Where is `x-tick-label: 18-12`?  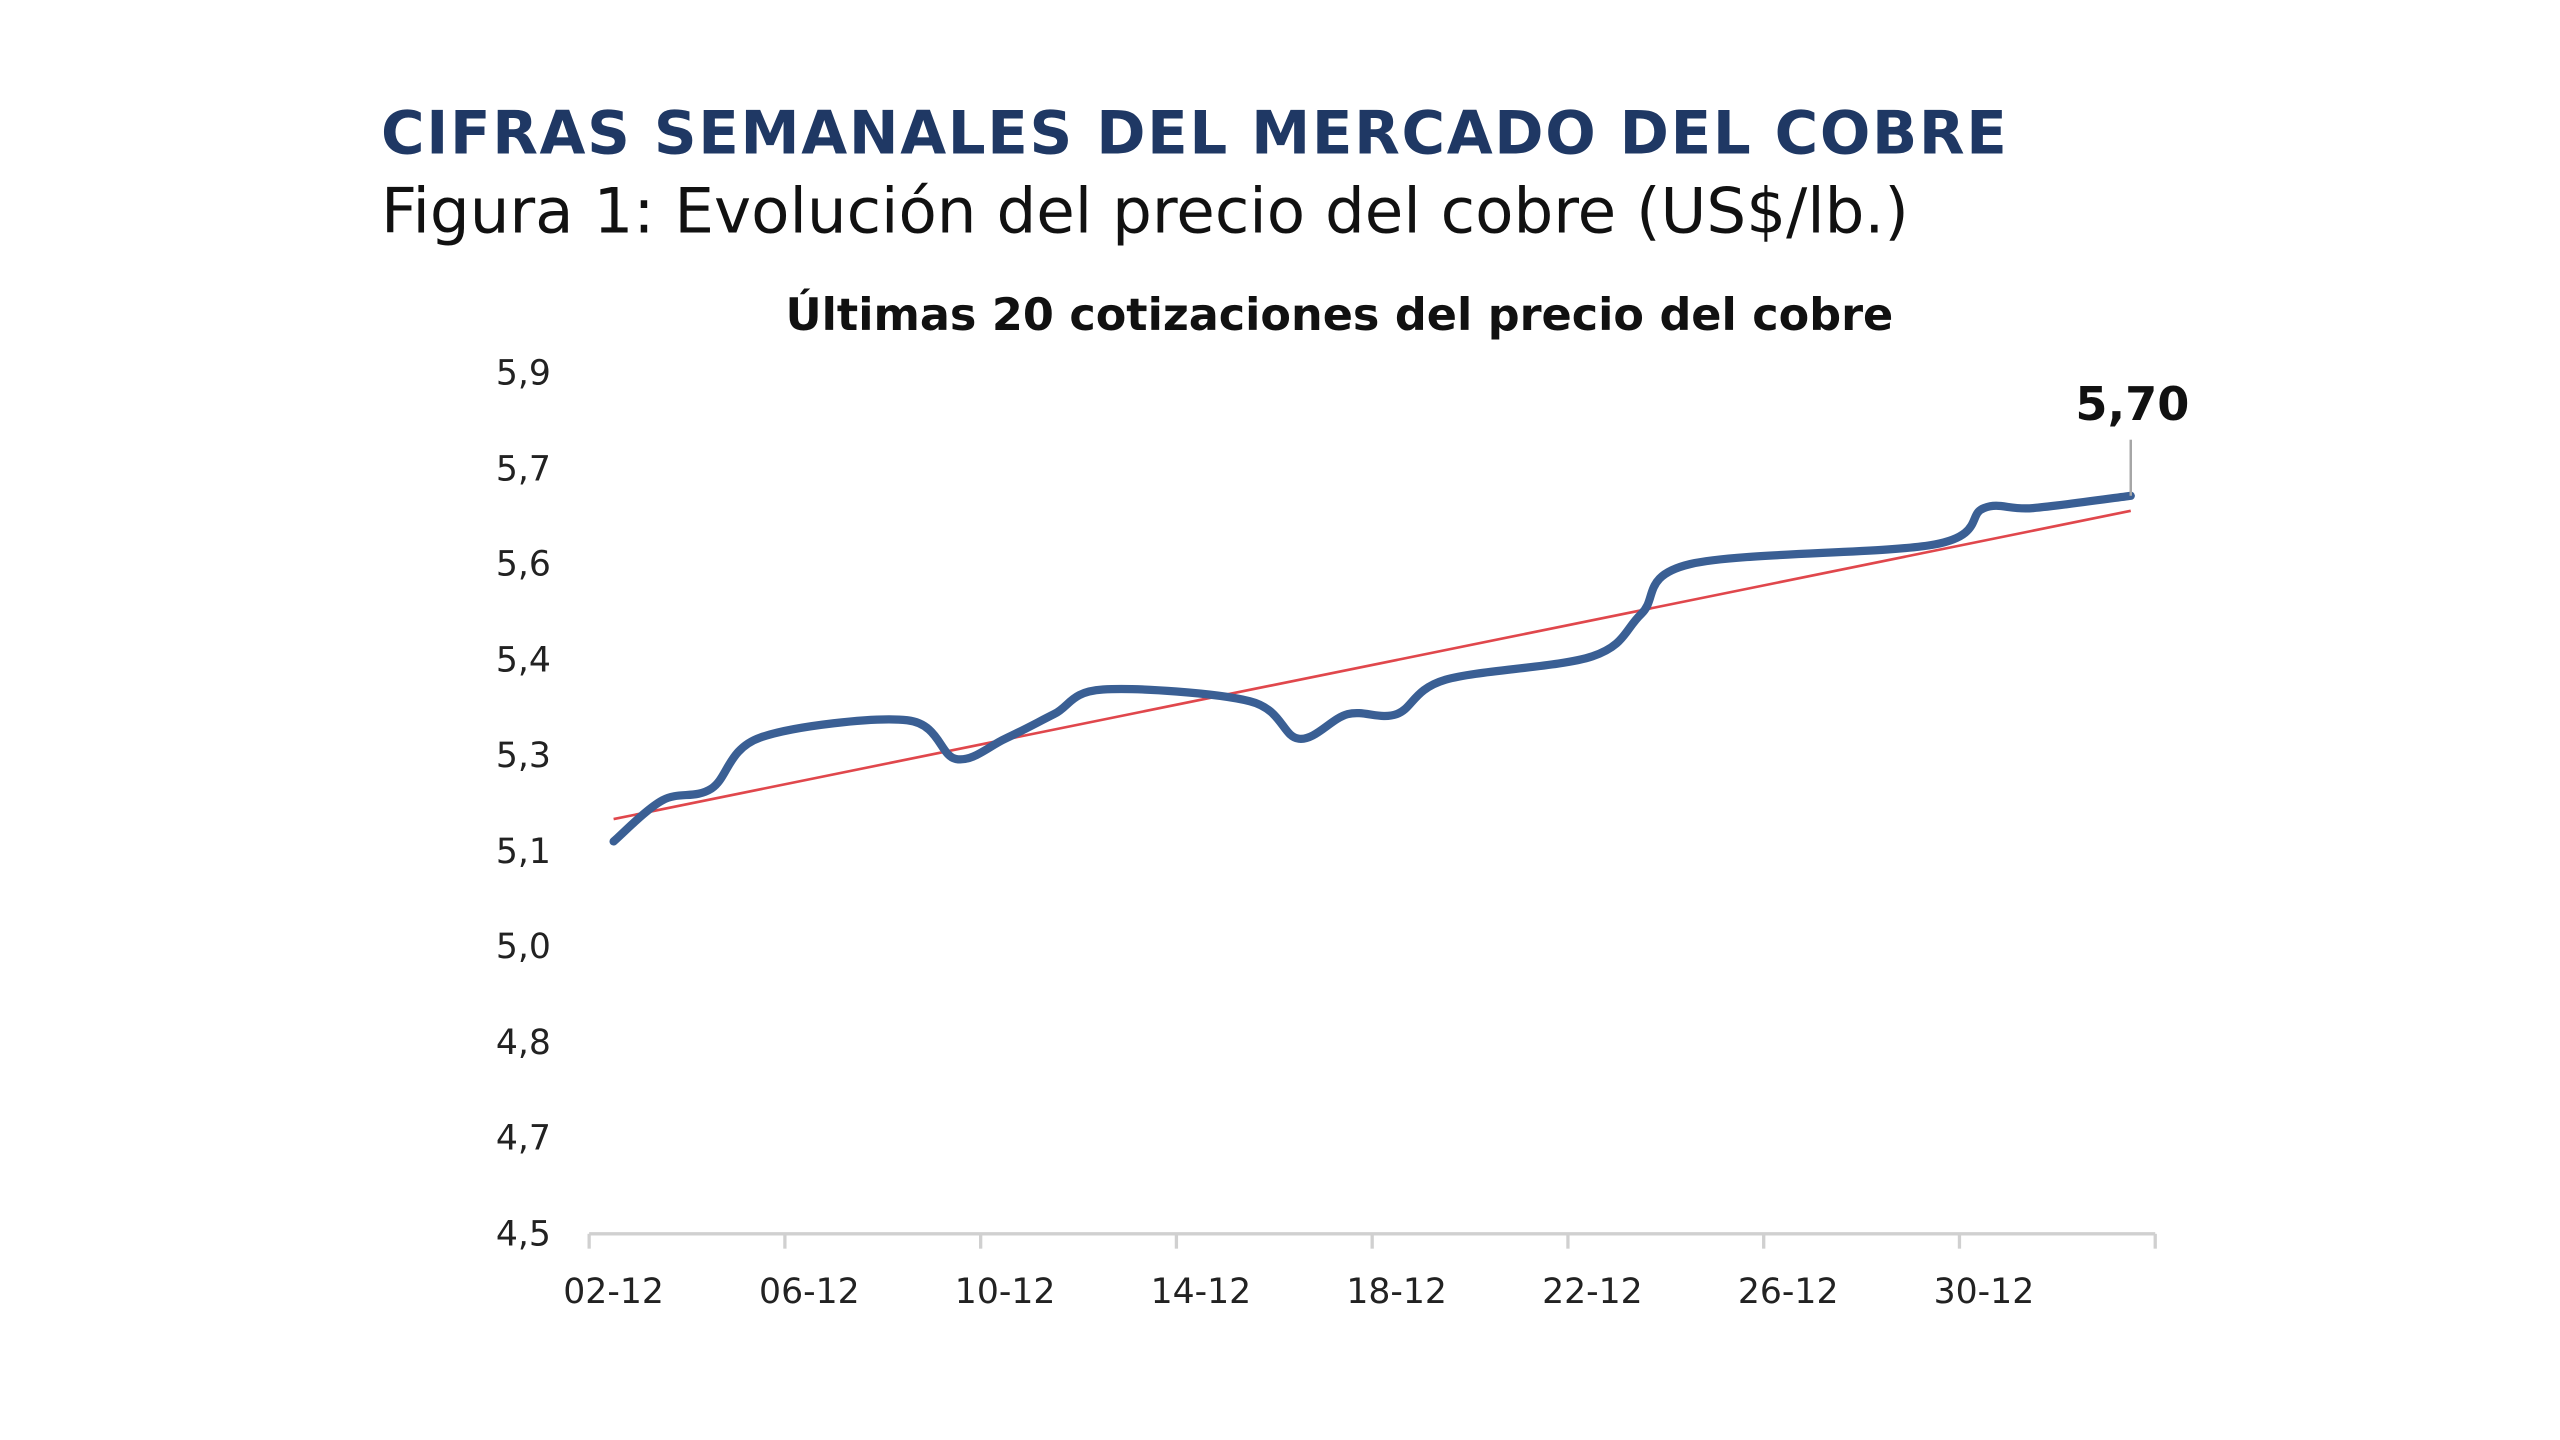 x-tick-label: 18-12 is located at coordinates (1396, 1292).